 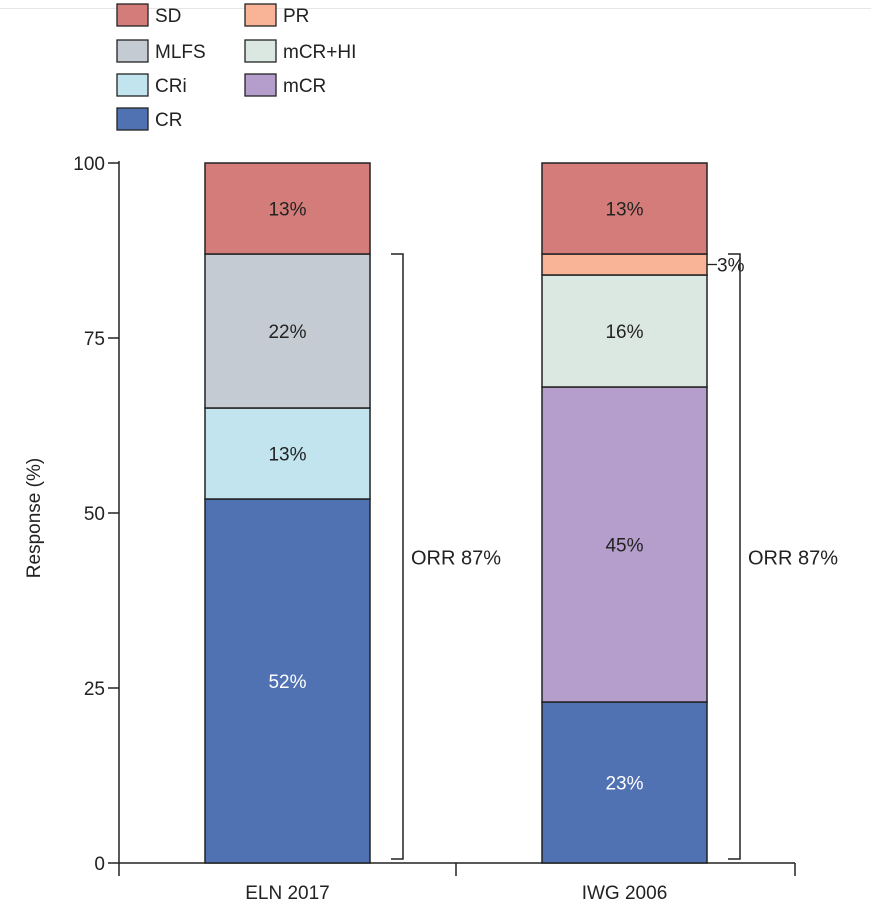 I want to click on legend-swatch-CR, so click(x=132, y=119).